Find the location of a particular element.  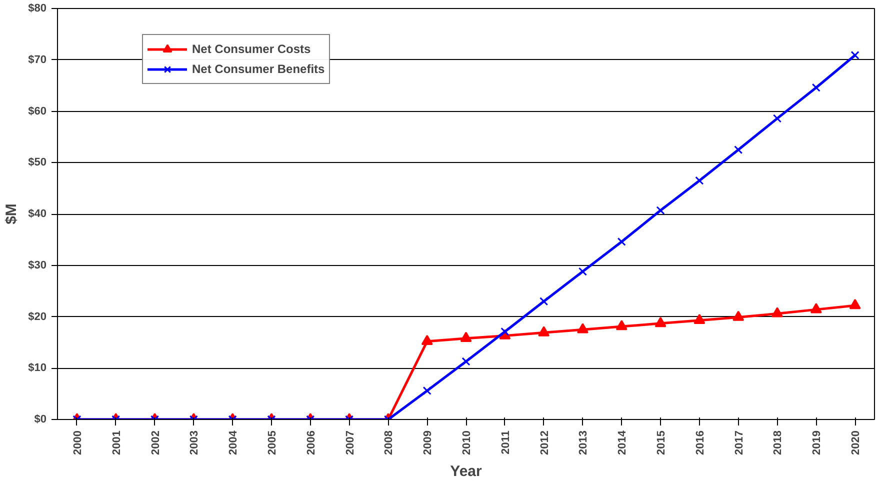

x-tick-label: 2000 is located at coordinates (78, 442).